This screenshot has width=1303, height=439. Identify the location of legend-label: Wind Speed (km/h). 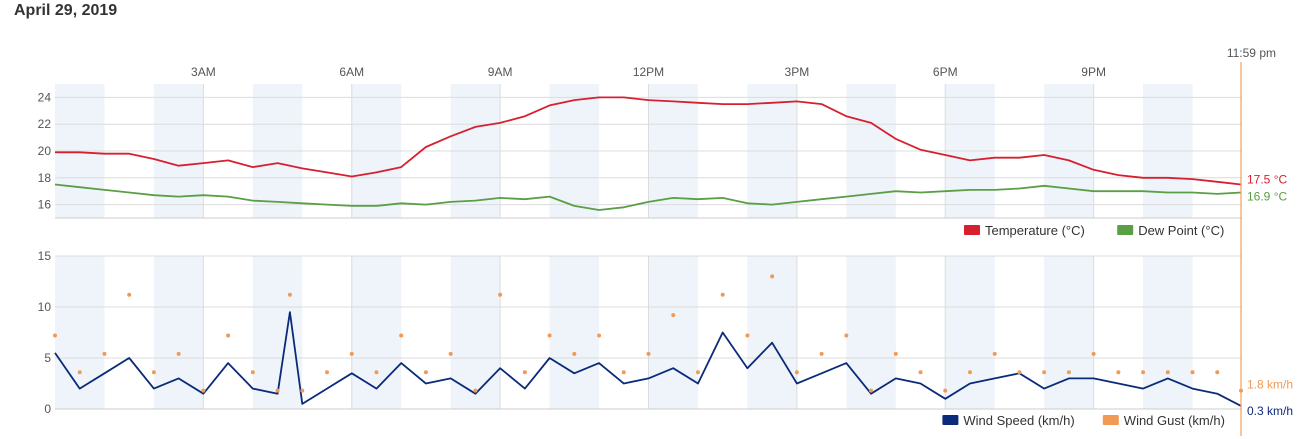
(1018, 420).